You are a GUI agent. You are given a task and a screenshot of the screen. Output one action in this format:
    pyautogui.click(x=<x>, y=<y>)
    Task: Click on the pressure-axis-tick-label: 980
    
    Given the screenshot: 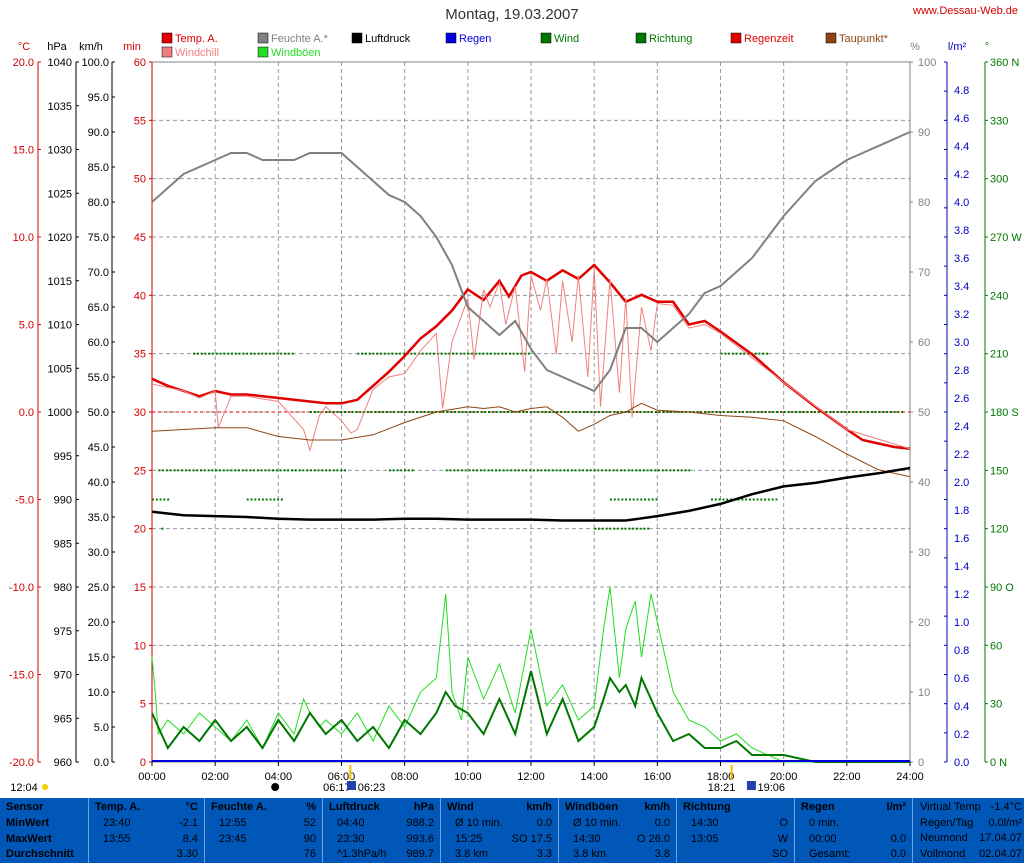 What is the action you would take?
    pyautogui.click(x=63, y=588)
    